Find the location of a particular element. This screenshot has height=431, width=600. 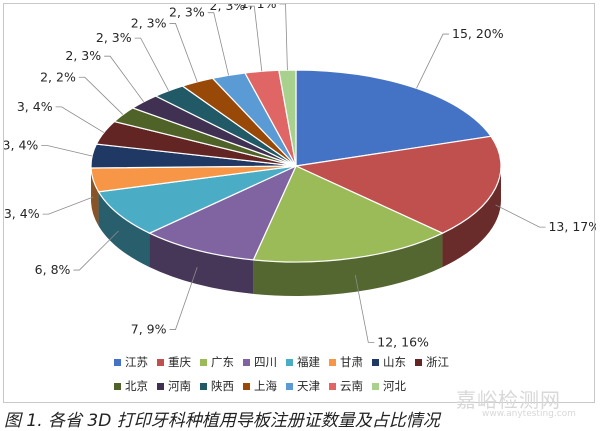

legend-label: 北京 is located at coordinates (136, 386).